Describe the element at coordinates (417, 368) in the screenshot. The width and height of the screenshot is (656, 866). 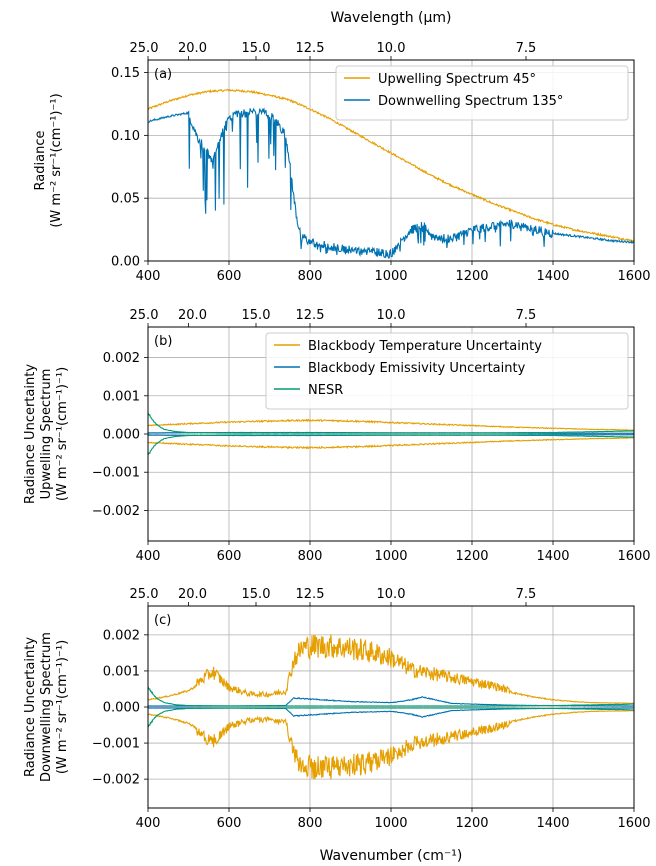
I see `legend-entry: Blackbody Emissivity Uncertainty` at that location.